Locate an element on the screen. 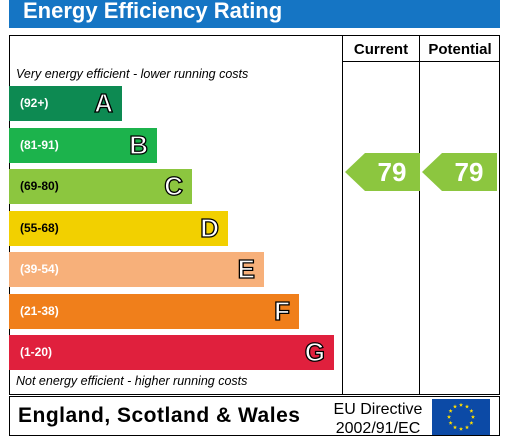  rating-bar-g: (1-20) G is located at coordinates (171, 352).